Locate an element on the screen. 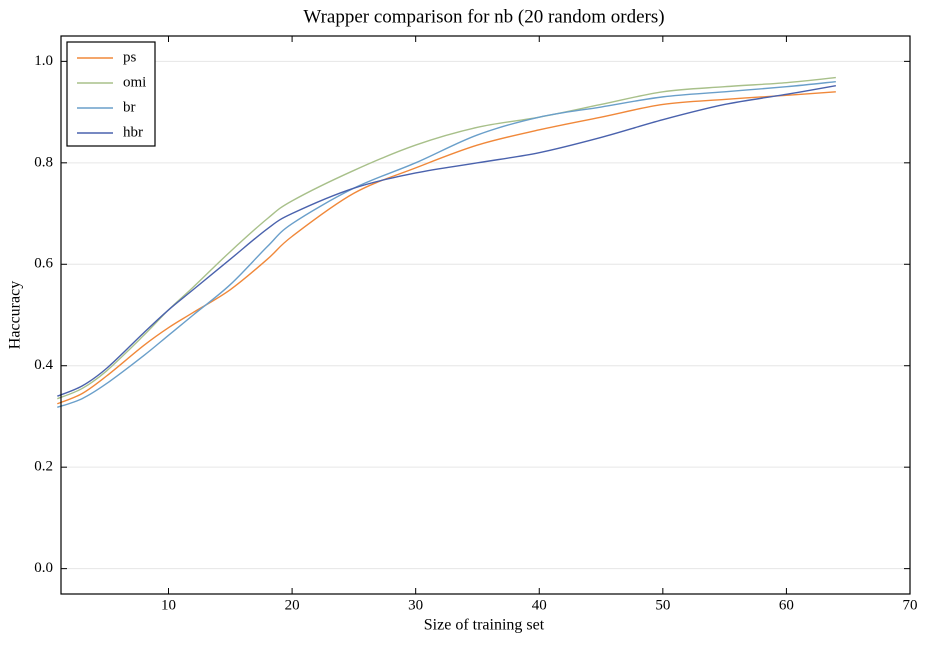  x-tick-label: 50 is located at coordinates (662, 605).